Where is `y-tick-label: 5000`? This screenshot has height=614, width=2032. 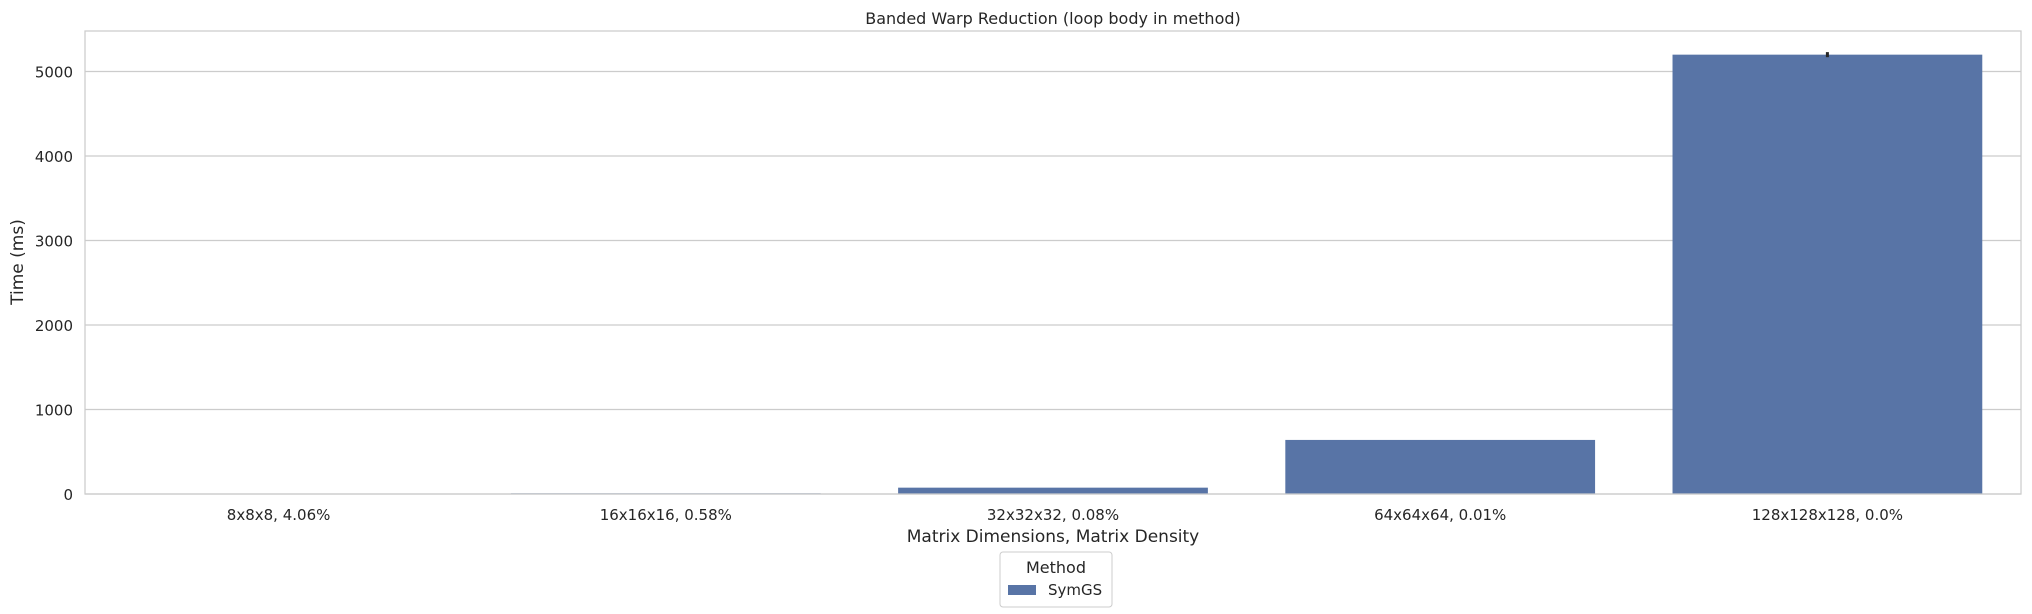 y-tick-label: 5000 is located at coordinates (54, 73).